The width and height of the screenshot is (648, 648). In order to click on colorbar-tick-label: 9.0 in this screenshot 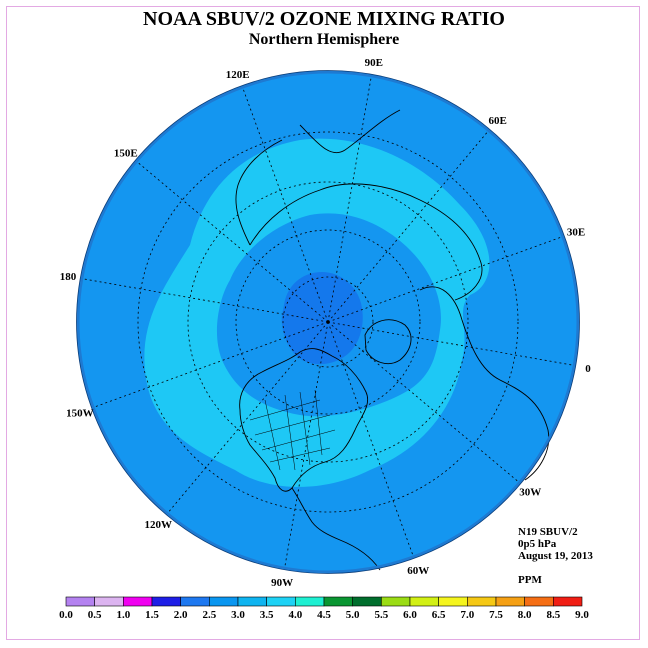, I will do `click(582, 615)`.